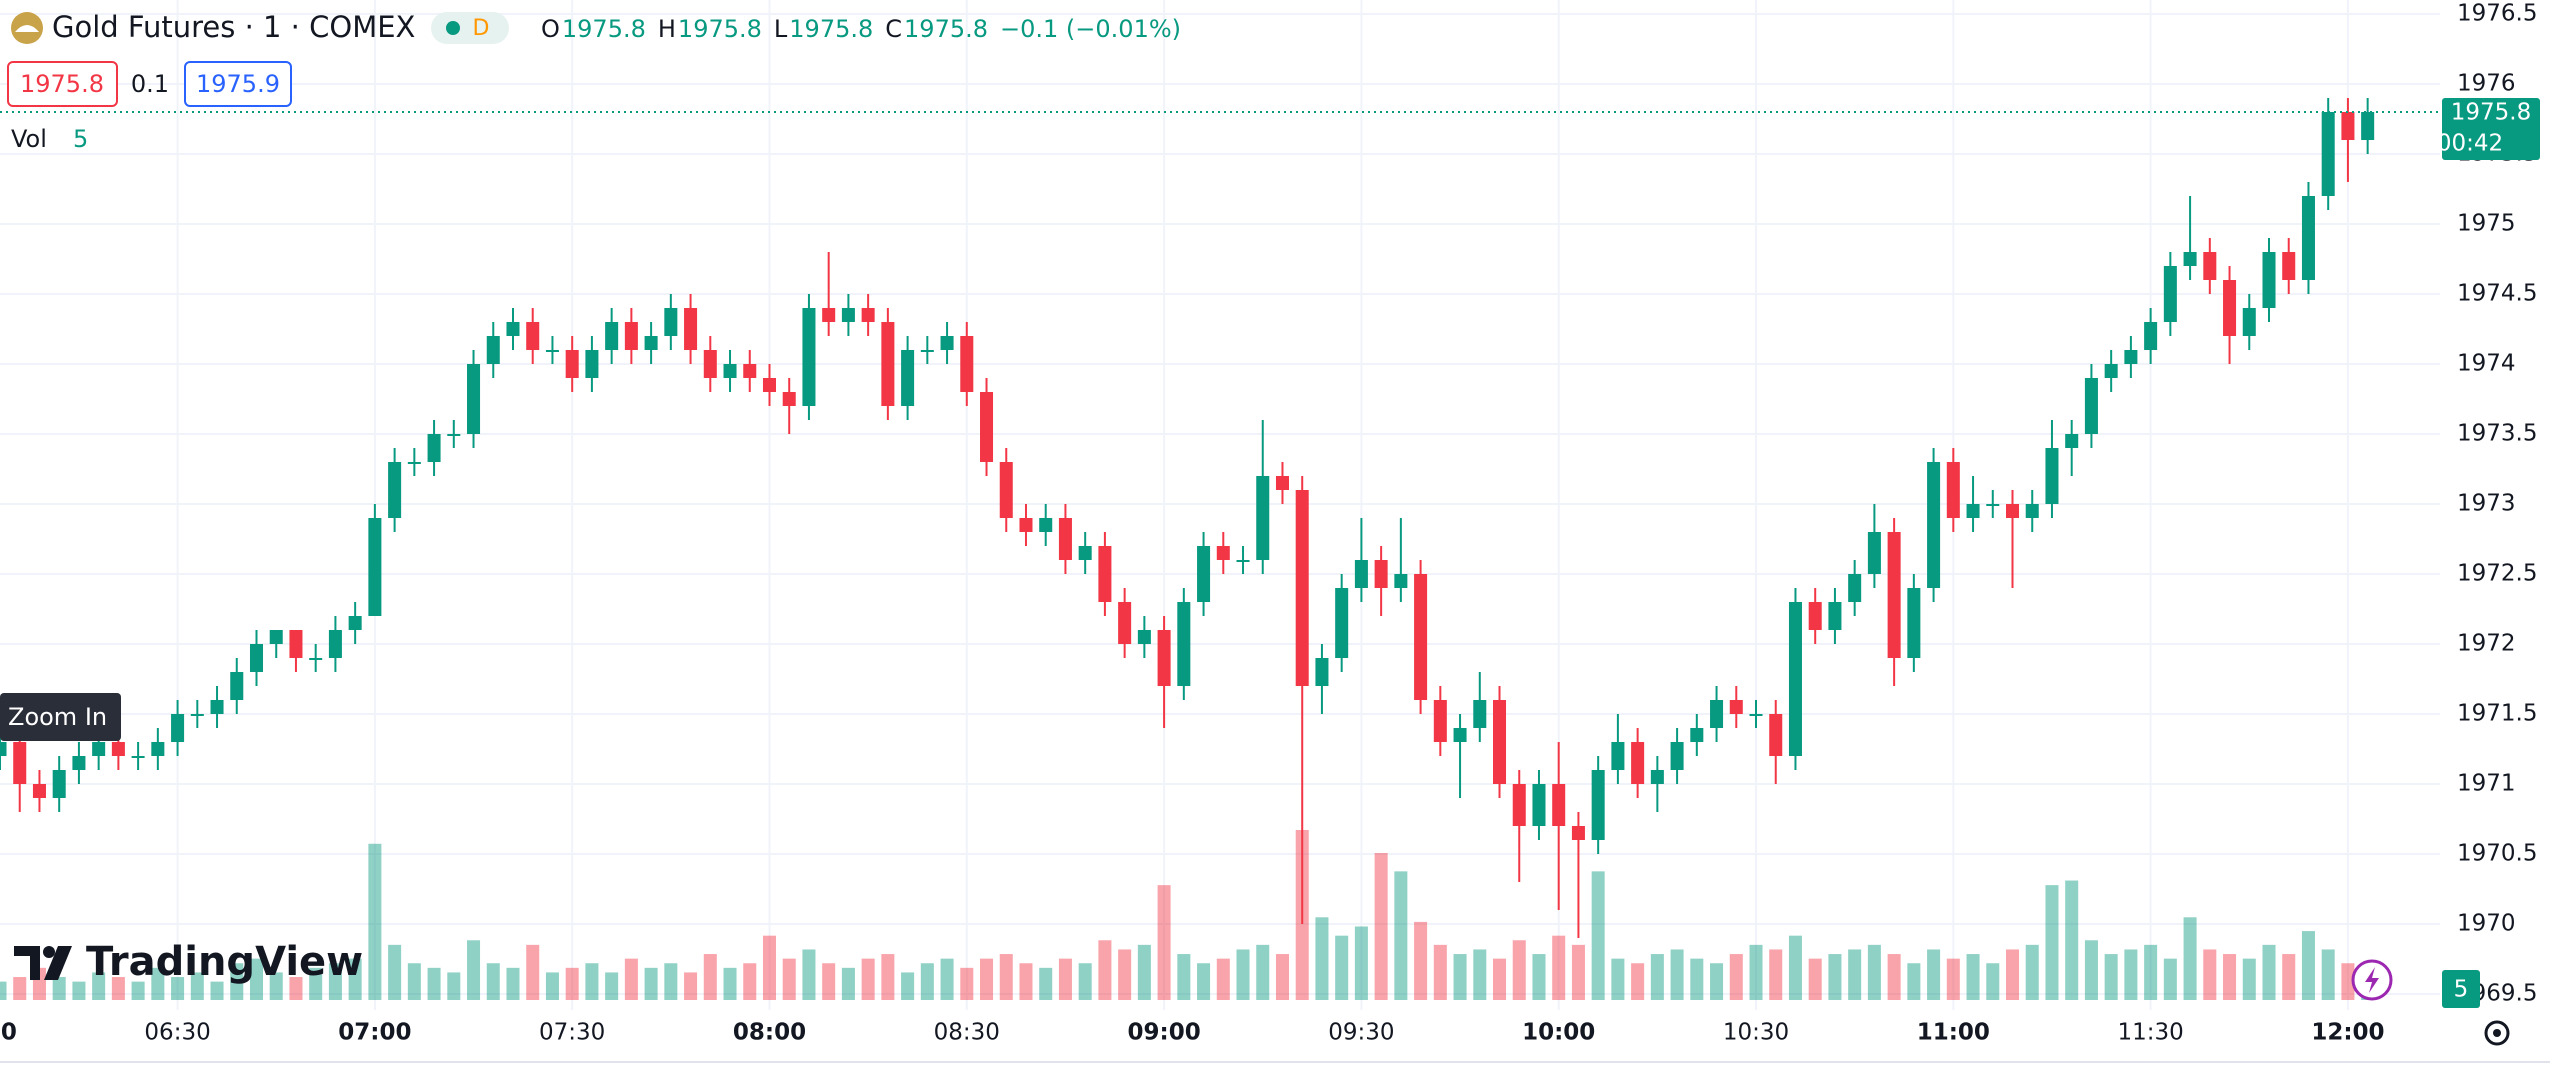 This screenshot has width=2550, height=1066. I want to click on ohlc-key: L, so click(781, 29).